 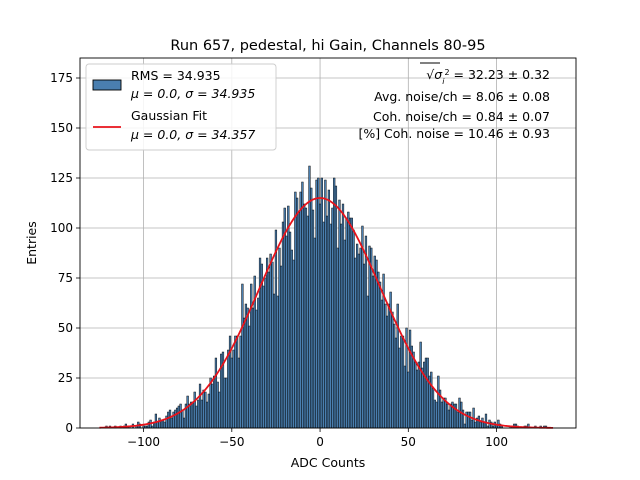 I want to click on y-tick-label: 125, so click(x=61, y=178).